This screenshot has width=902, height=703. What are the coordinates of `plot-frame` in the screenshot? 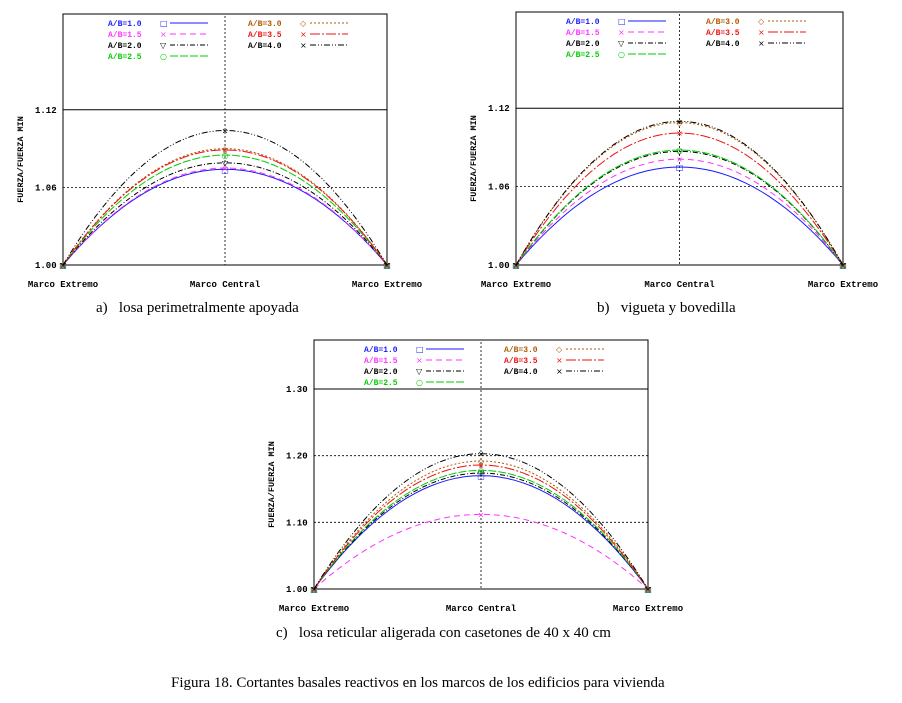 It's located at (481, 464).